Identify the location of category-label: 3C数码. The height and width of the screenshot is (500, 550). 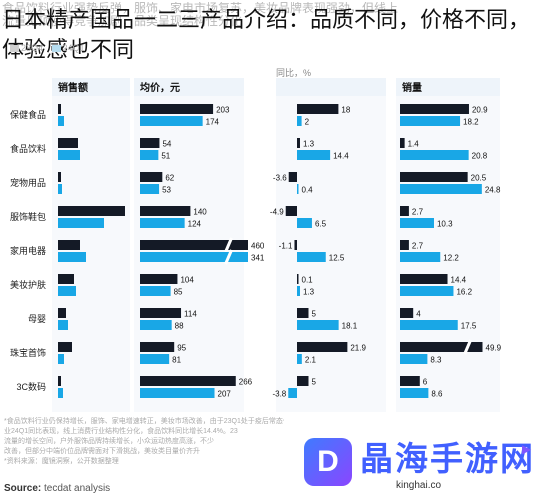
(31, 386).